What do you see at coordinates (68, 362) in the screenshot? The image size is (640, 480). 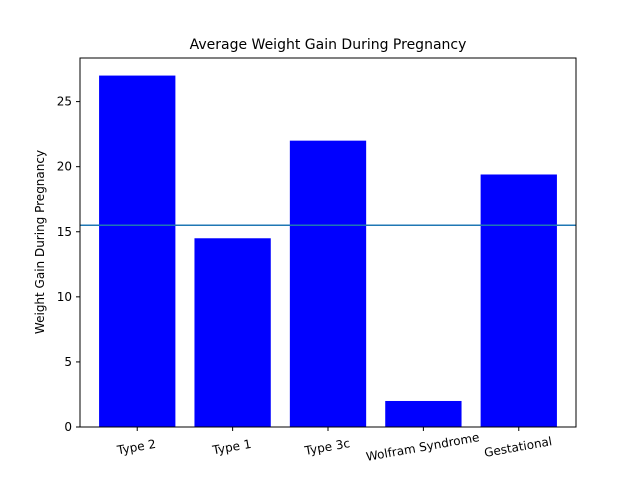 I see `y-tick-label: 5` at bounding box center [68, 362].